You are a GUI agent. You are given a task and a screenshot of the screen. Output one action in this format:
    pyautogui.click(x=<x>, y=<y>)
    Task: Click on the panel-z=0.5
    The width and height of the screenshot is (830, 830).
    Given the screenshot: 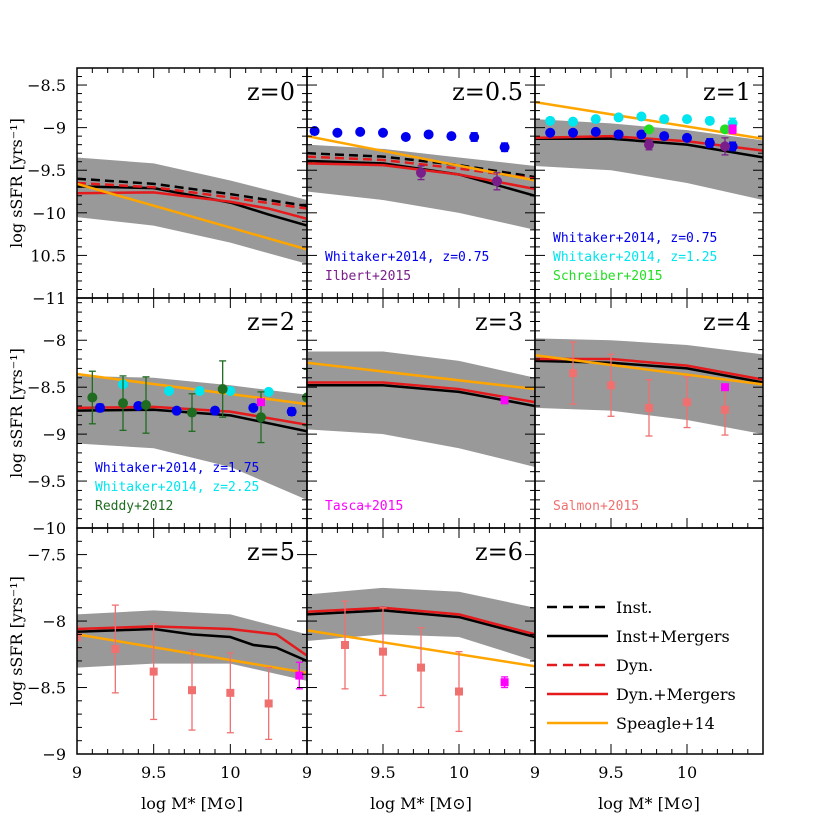 What is the action you would take?
    pyautogui.click(x=421, y=178)
    